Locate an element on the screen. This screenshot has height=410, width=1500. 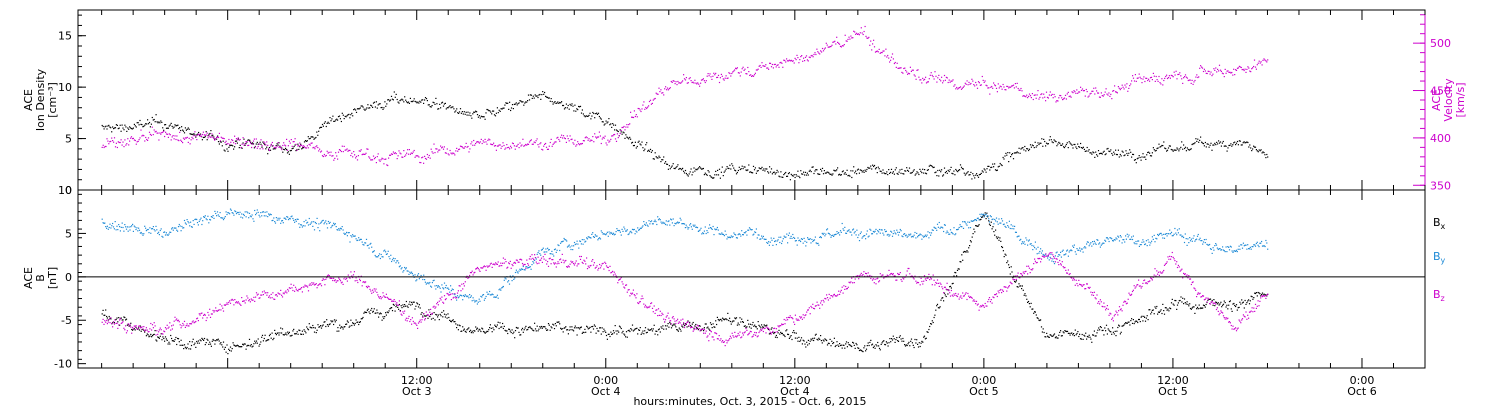
field-legend: Bx By Bz is located at coordinates (1439, 259).